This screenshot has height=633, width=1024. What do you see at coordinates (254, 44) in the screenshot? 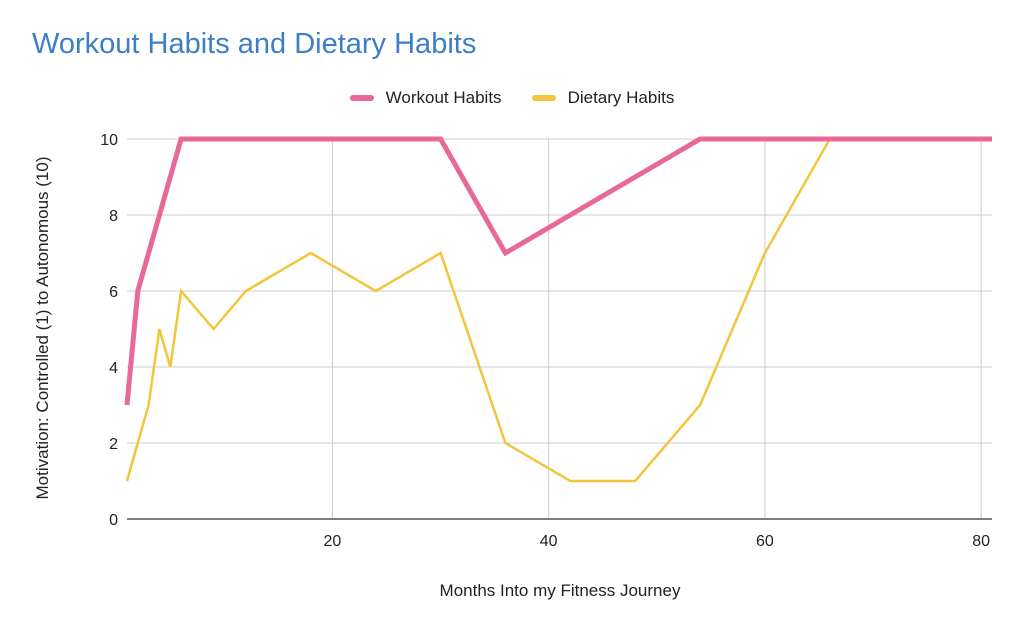
I see `chart-title: Workout Habits and Dietary Habits` at bounding box center [254, 44].